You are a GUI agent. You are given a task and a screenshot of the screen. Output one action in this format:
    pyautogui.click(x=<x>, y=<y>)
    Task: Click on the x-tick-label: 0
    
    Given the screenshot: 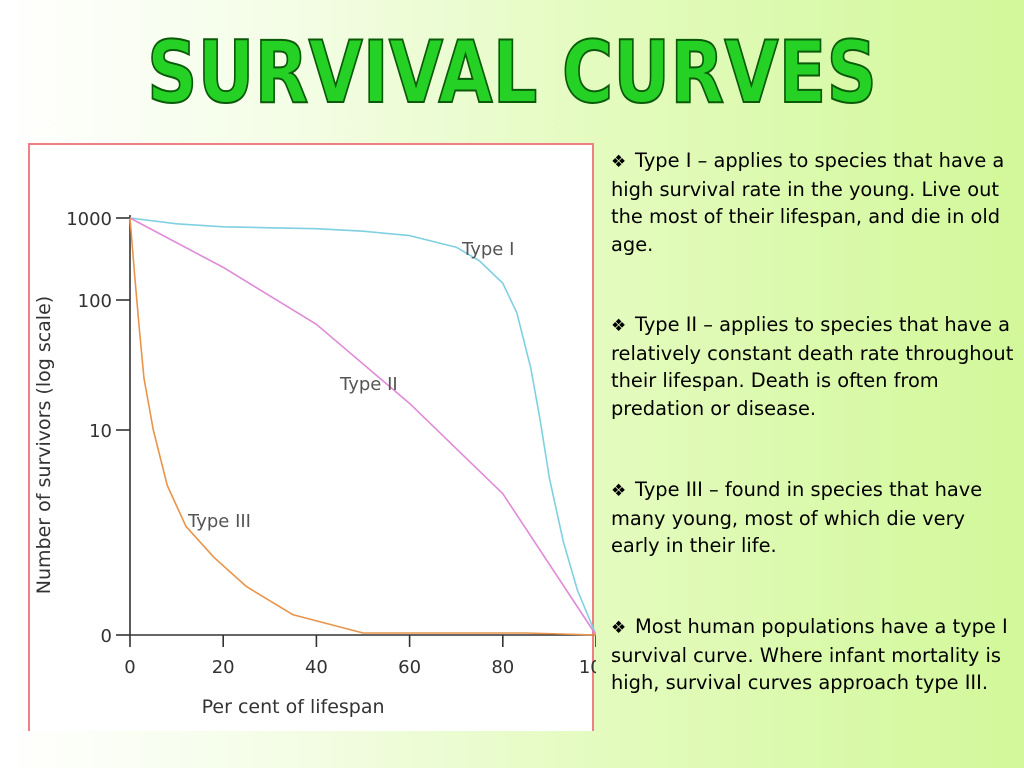 What is the action you would take?
    pyautogui.click(x=129, y=667)
    